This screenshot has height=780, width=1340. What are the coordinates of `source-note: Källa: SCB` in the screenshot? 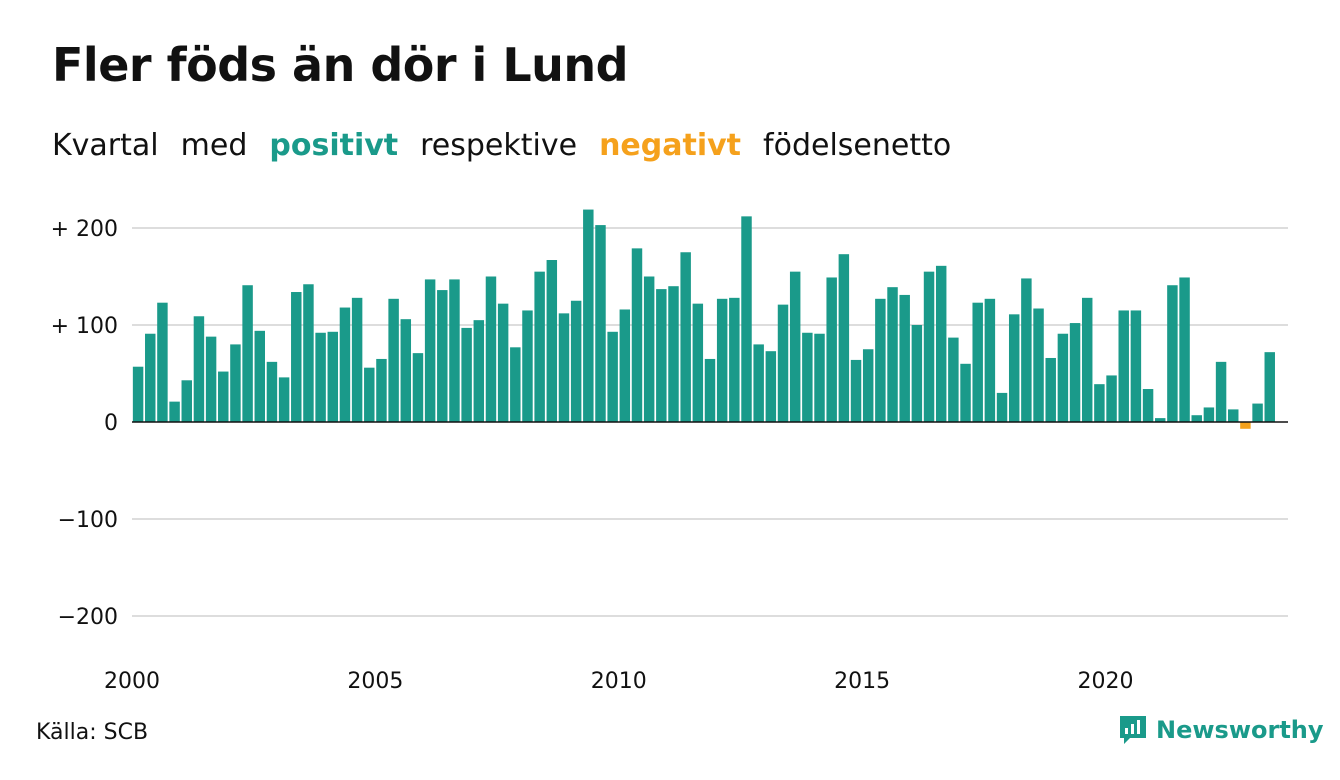 It's located at (92, 732).